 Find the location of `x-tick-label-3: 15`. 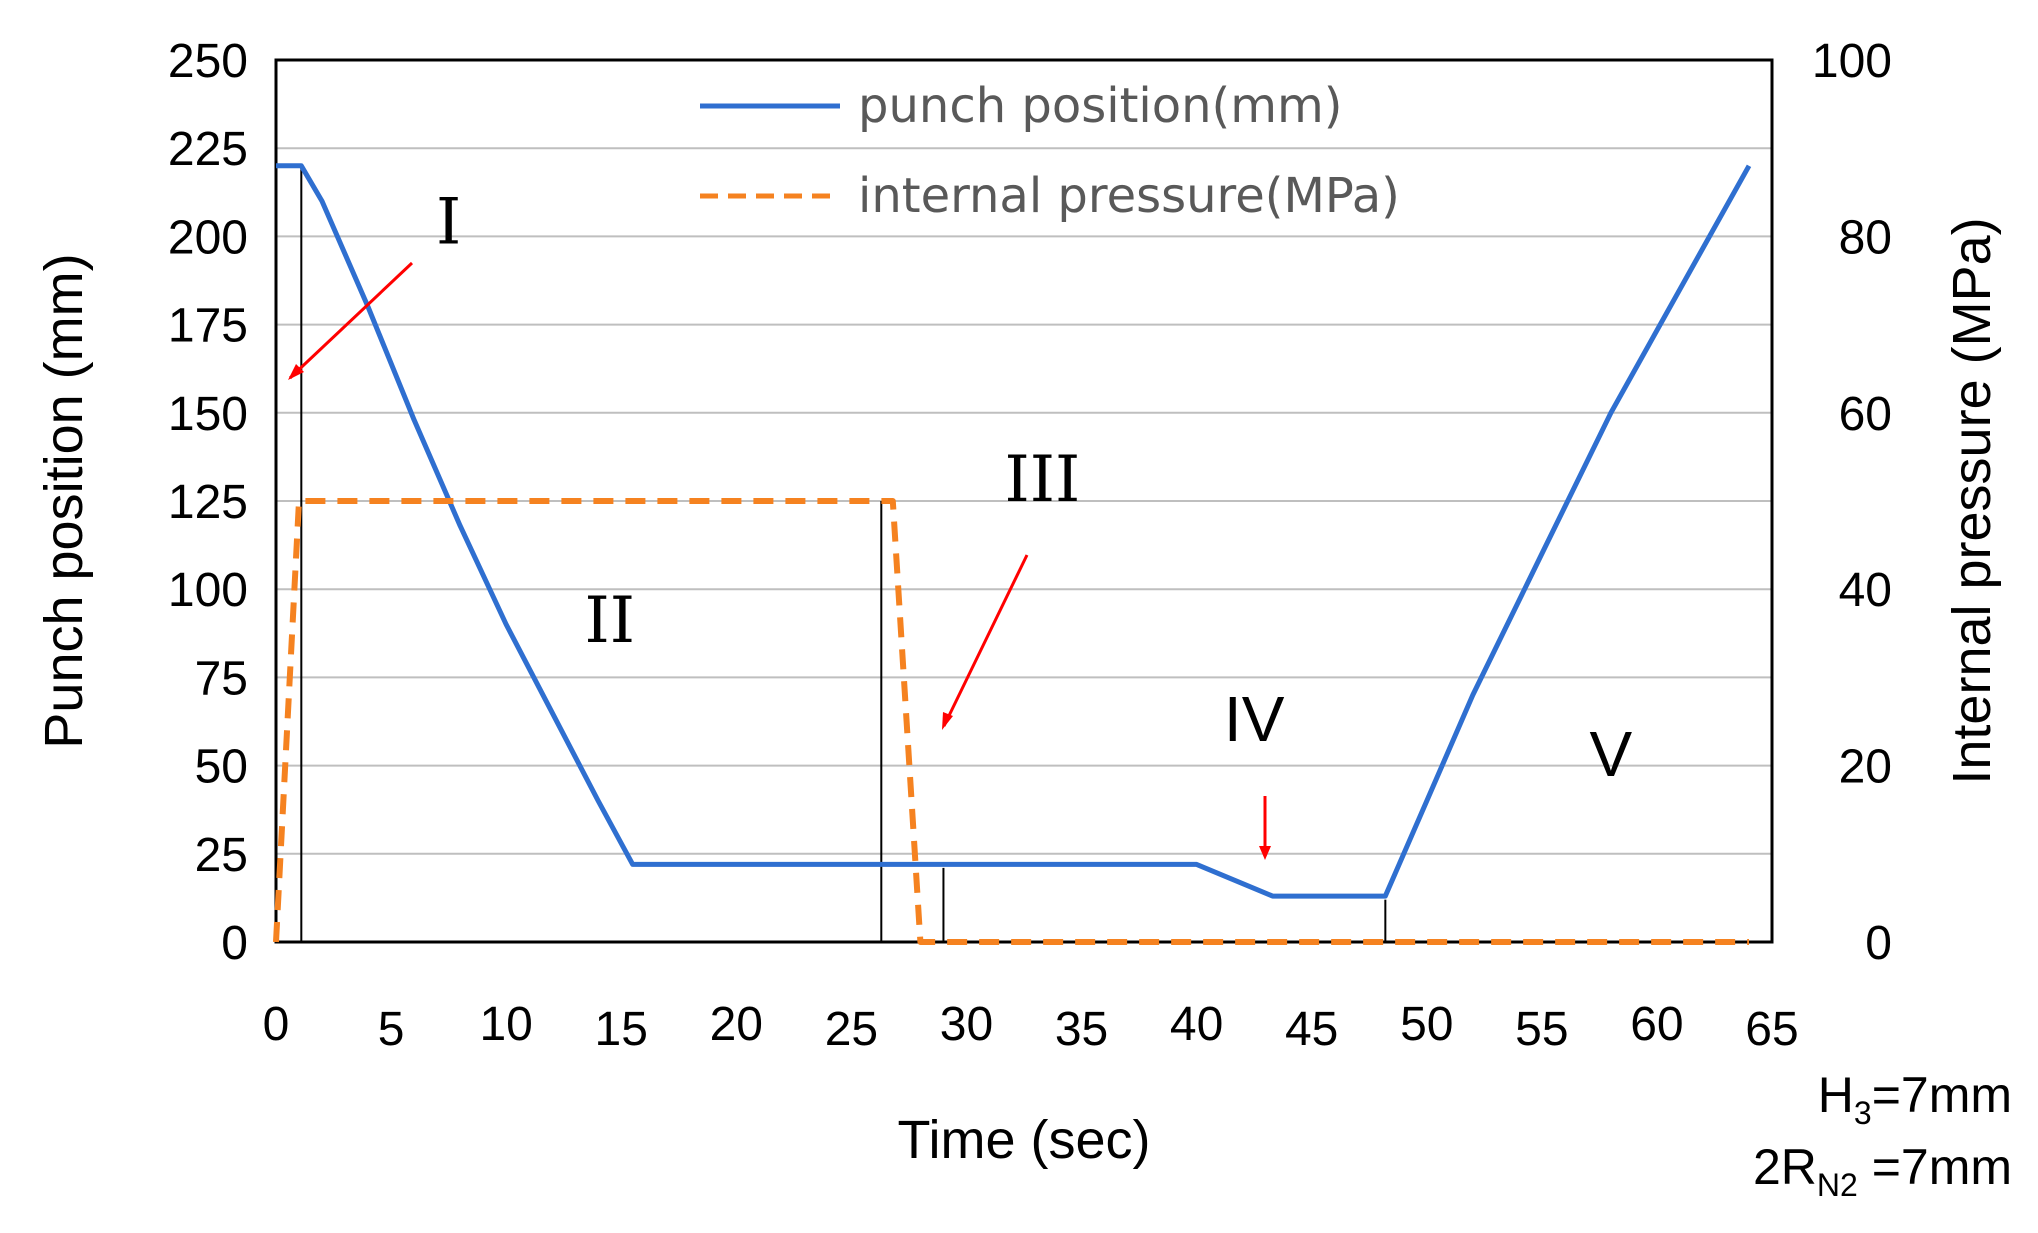

x-tick-label-3: 15 is located at coordinates (621, 1029).